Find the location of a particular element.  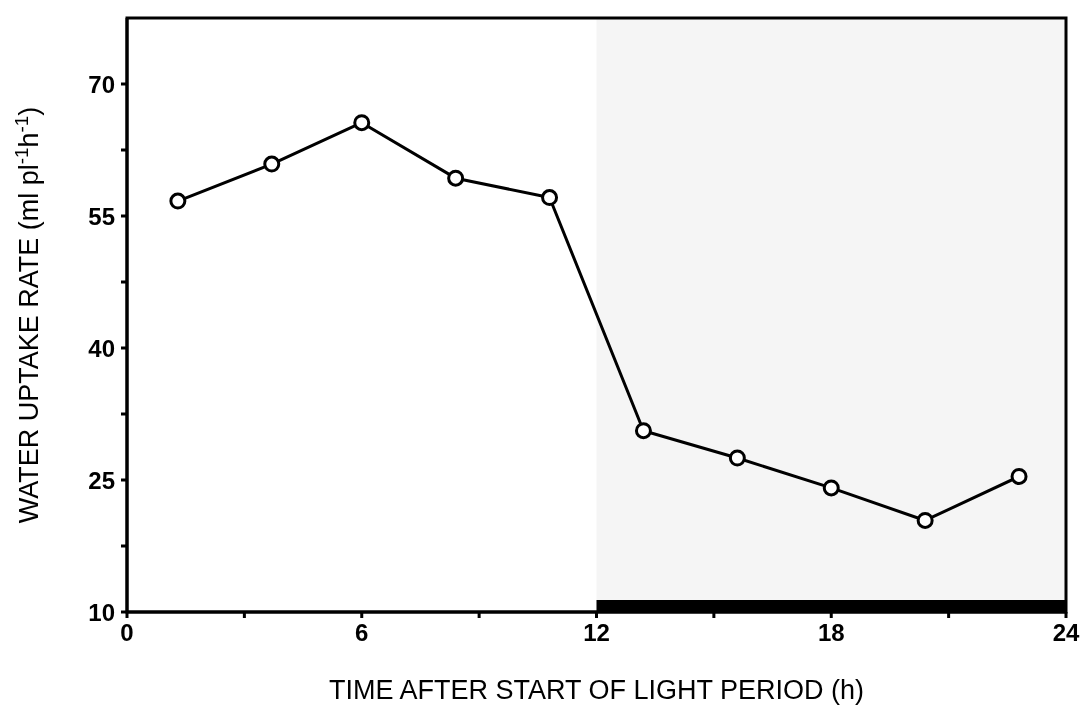

y-tick-label: 25 is located at coordinates (101, 480).